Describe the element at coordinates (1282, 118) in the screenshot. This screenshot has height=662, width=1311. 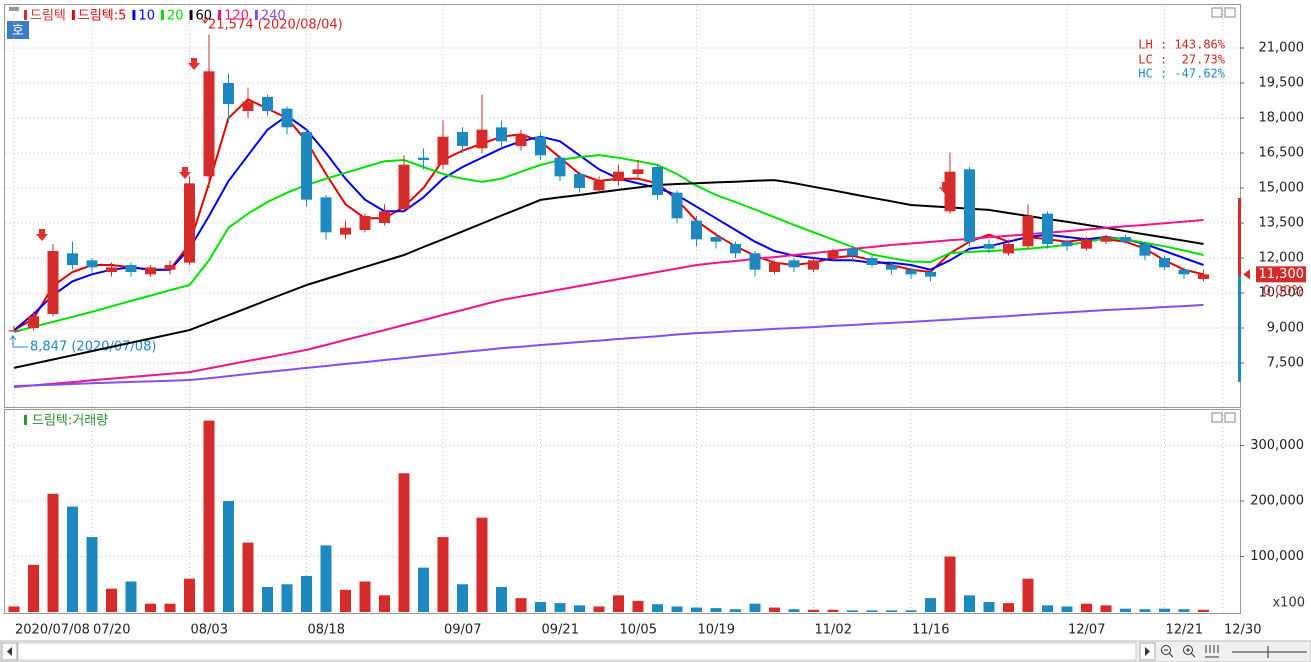
I see `y-tick-label: 18,000` at that location.